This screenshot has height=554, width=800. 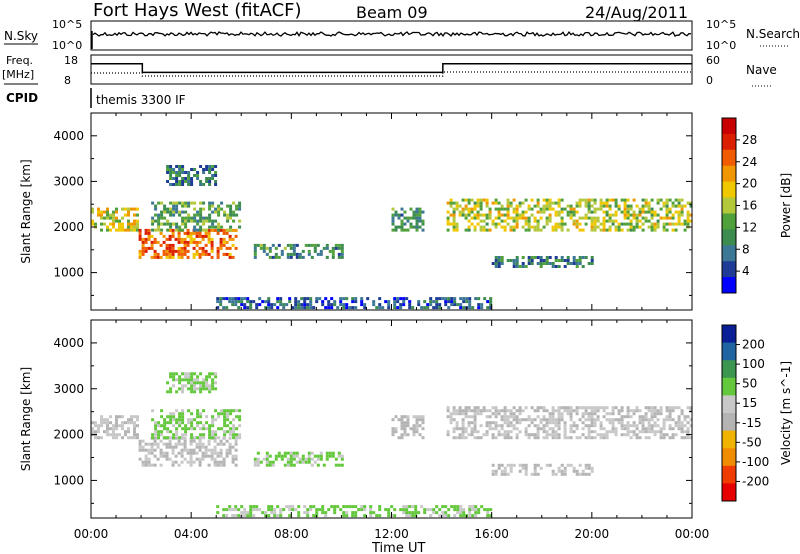 I want to click on time-axis: 00:00 04:00 08:00 12:00 16:00 20:00 00:00, so click(x=392, y=534).